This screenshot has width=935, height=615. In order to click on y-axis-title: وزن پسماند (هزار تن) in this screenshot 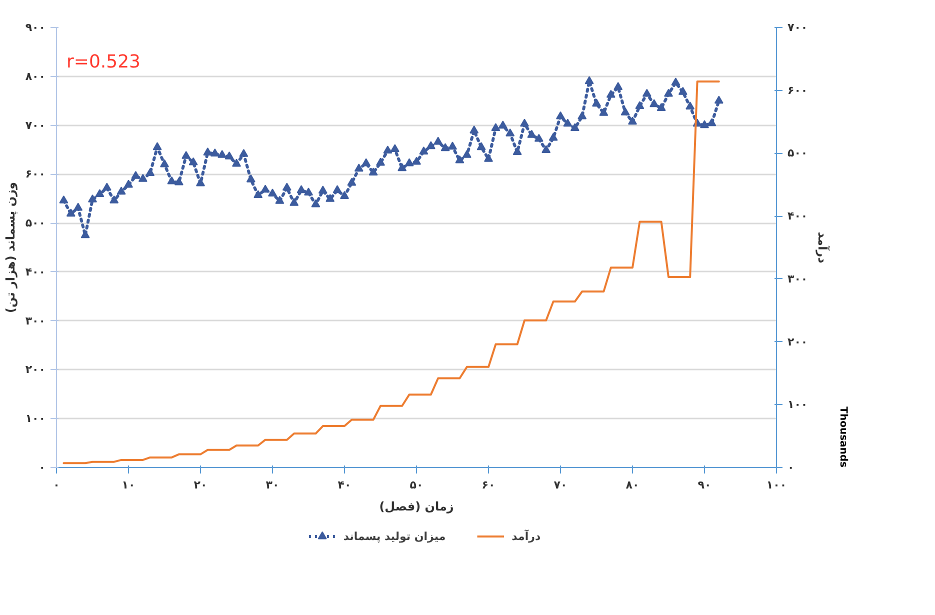, I will do `click(10, 247)`.